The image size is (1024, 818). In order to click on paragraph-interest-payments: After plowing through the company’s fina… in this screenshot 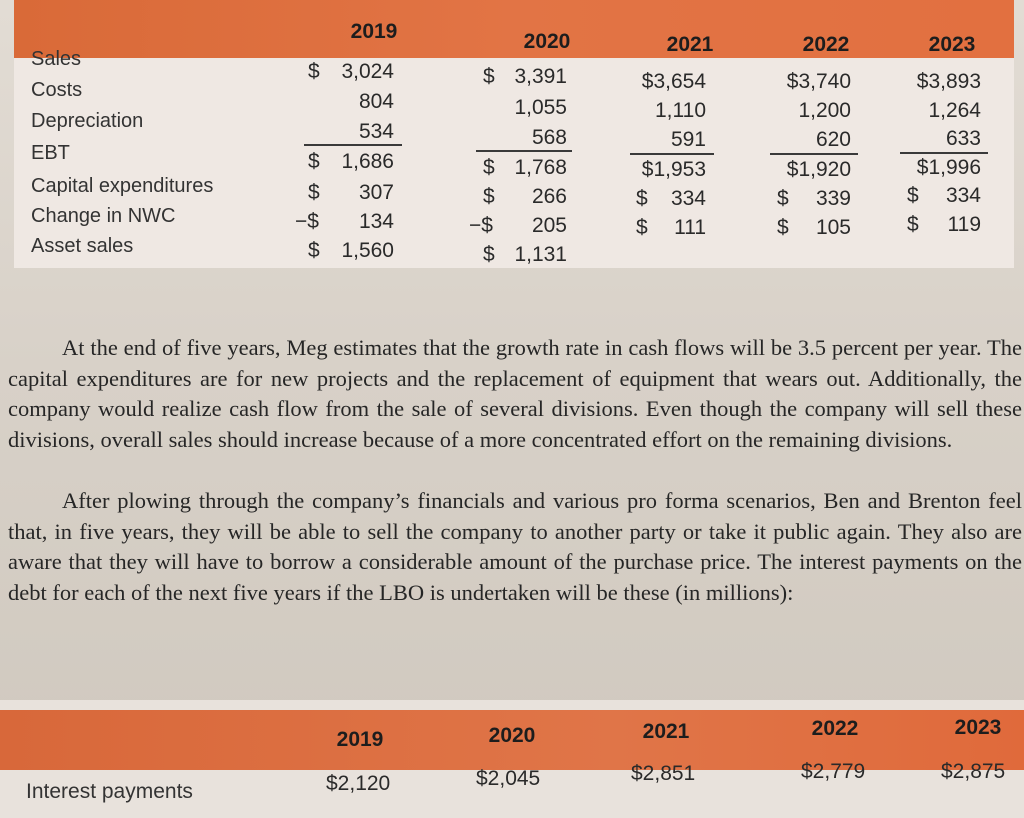, I will do `click(515, 547)`.